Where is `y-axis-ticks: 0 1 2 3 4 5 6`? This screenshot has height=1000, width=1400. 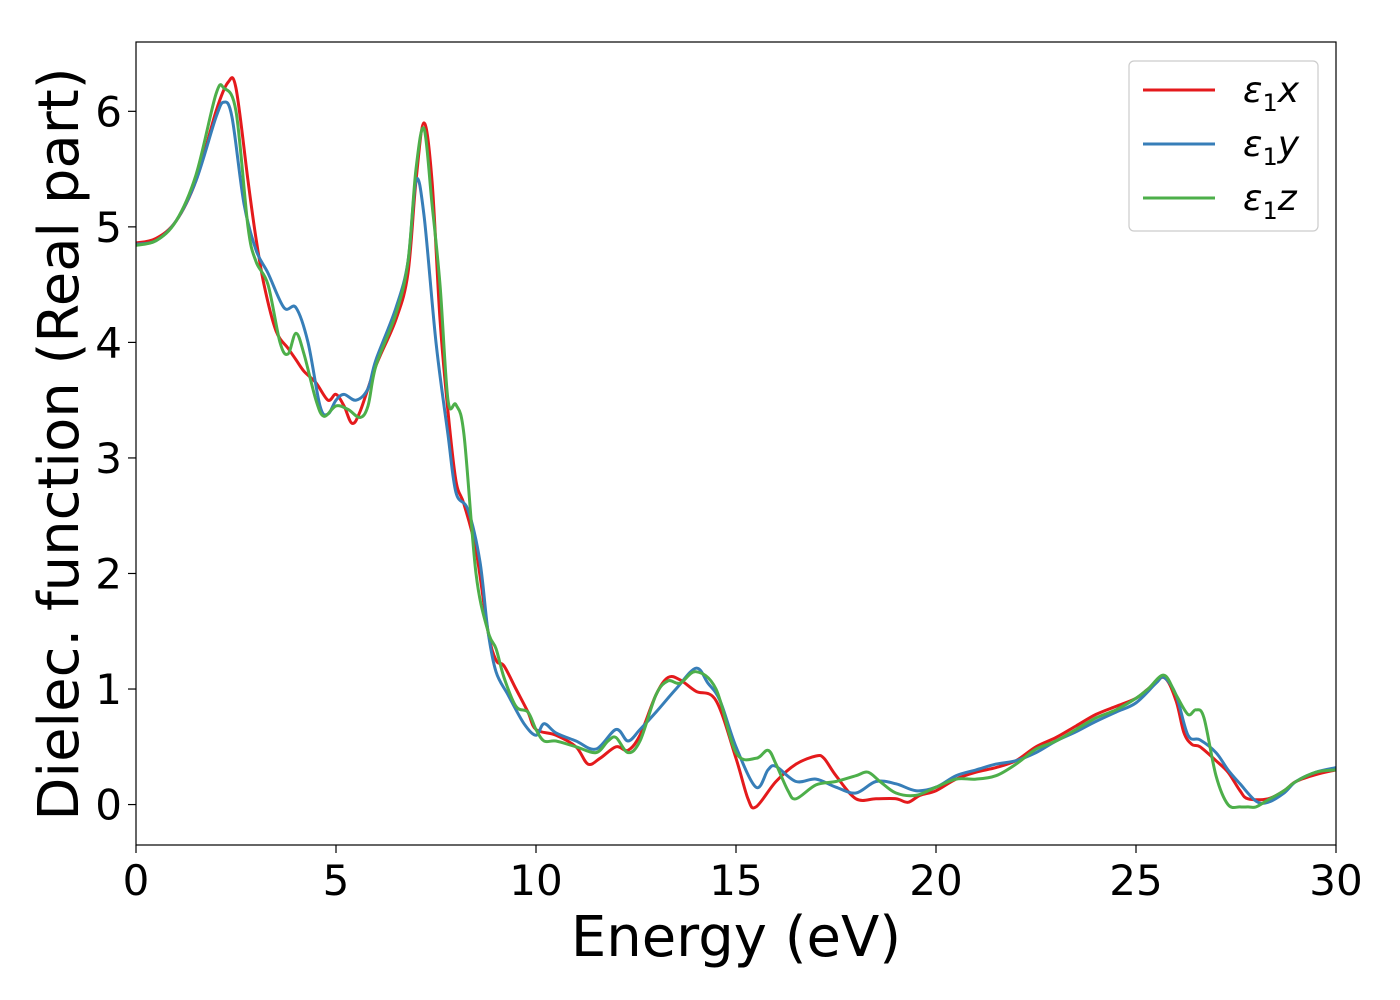 y-axis-ticks: 0 1 2 3 4 5 6 is located at coordinates (115, 458).